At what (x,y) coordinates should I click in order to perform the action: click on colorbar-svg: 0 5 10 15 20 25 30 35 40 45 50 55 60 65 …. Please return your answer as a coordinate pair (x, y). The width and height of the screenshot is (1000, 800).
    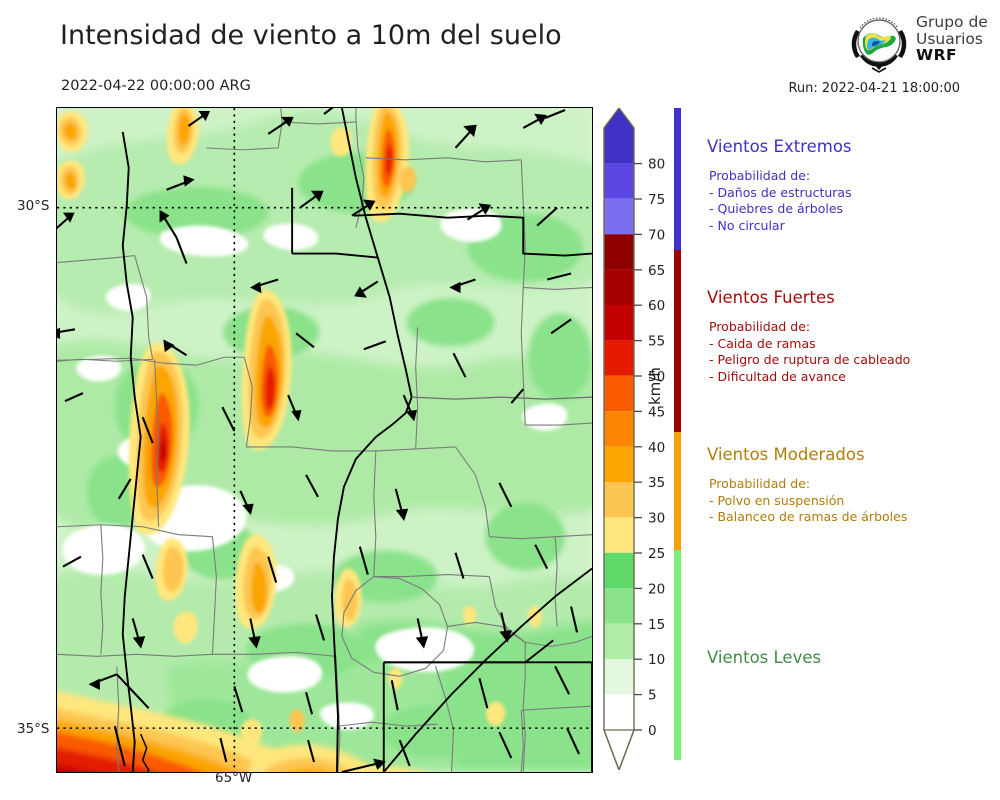
    Looking at the image, I should click on (634, 439).